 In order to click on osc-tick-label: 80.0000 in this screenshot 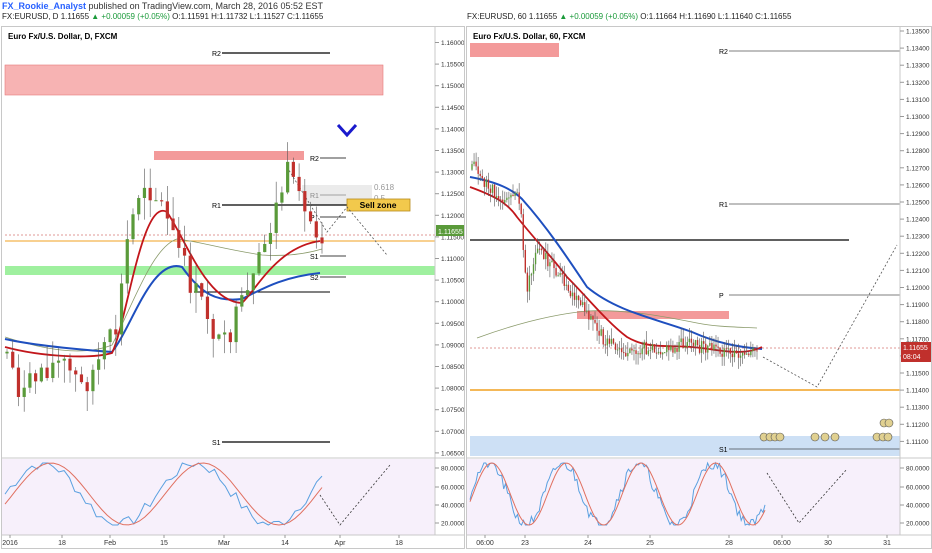, I will do `click(918, 469)`.